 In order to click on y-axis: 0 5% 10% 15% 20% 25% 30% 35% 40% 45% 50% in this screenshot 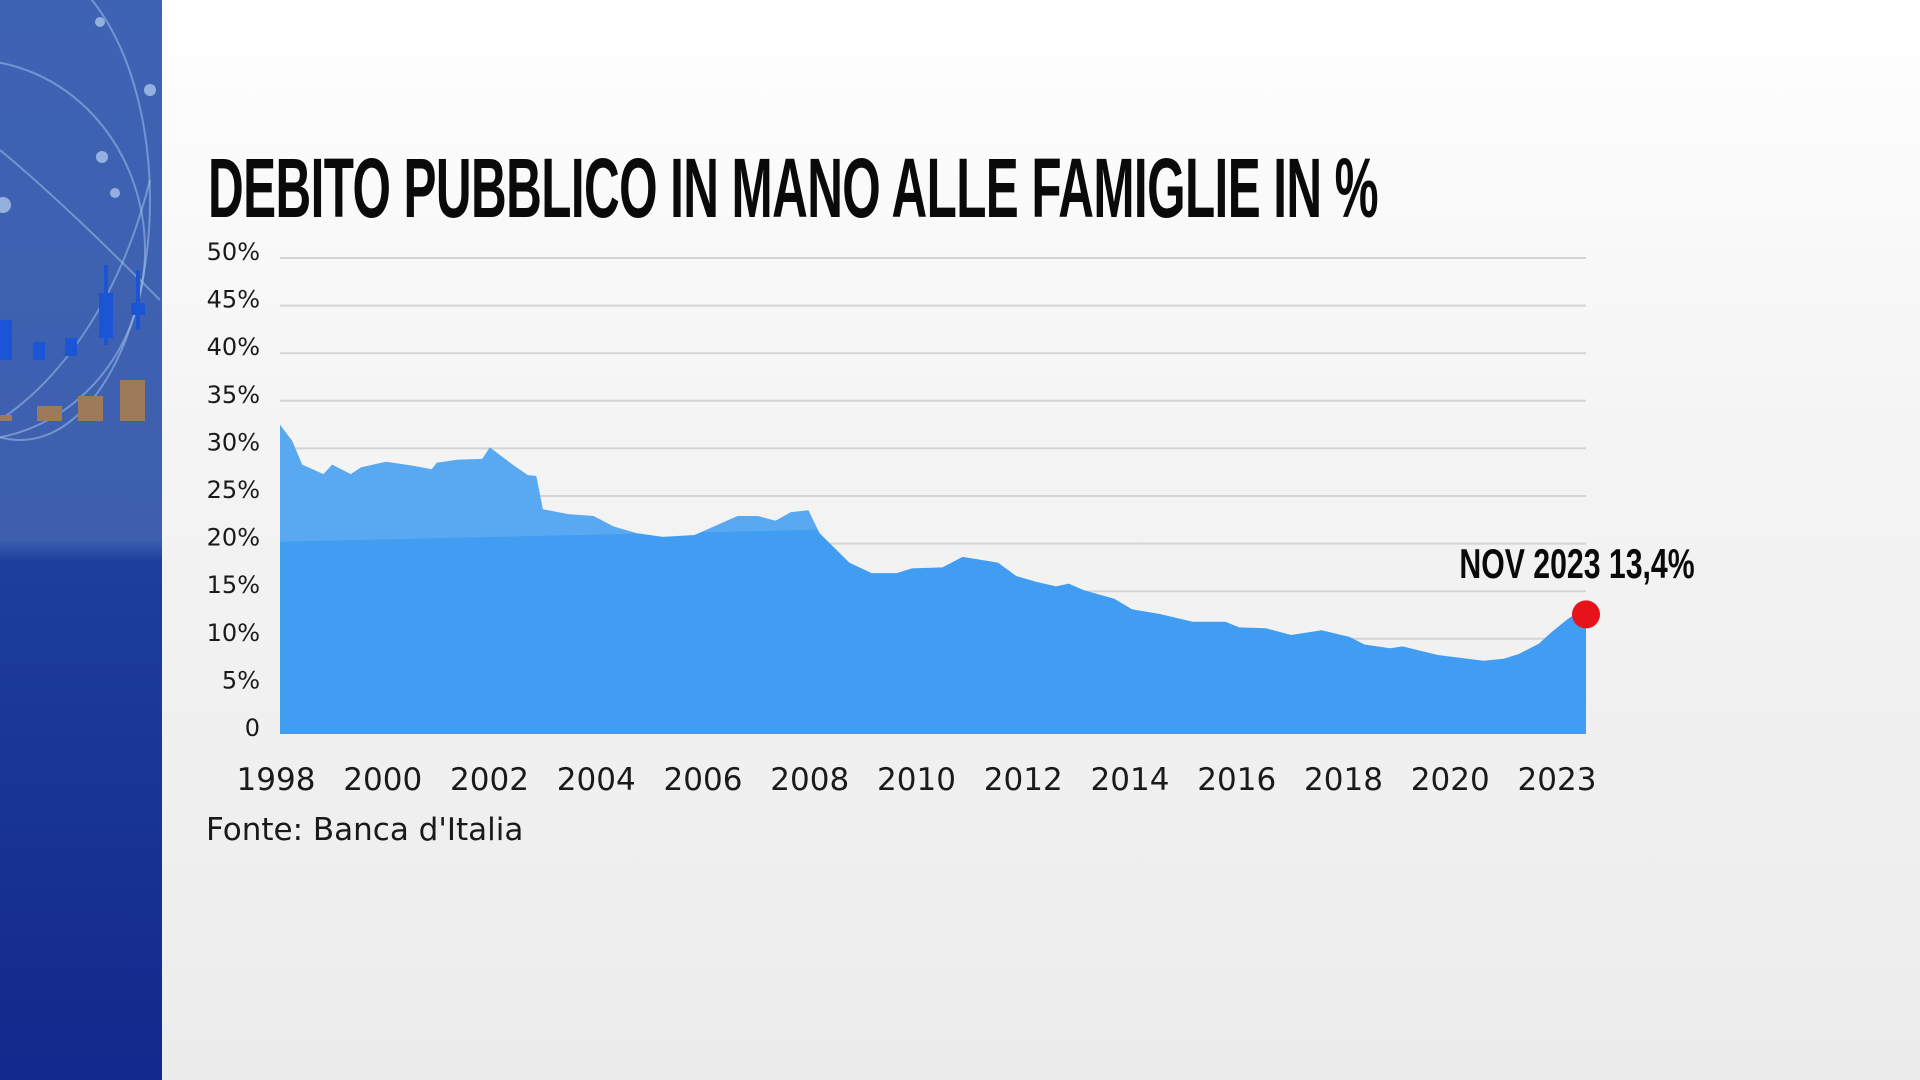, I will do `click(233, 490)`.